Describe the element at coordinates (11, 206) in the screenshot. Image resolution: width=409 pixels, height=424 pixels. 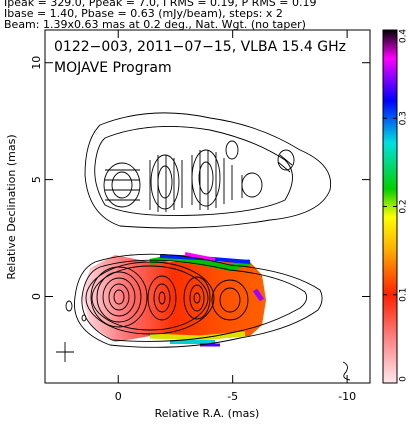
I see `y-axis-label: Relative Declination (mas)` at that location.